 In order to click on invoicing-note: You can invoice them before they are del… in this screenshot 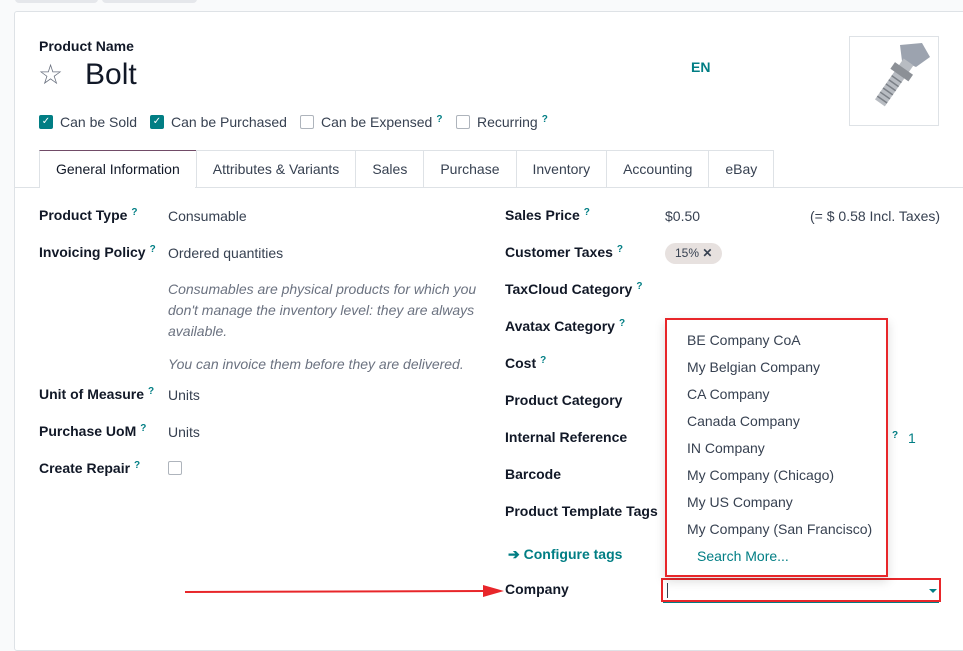, I will do `click(316, 364)`.